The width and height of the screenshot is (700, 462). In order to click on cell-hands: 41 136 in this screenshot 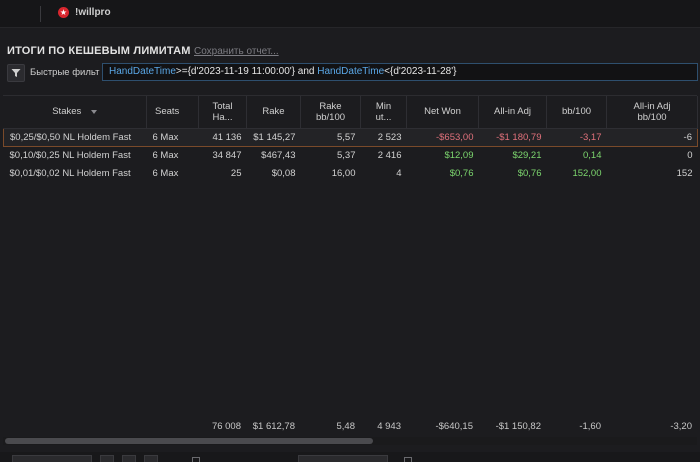, I will do `click(222, 137)`.